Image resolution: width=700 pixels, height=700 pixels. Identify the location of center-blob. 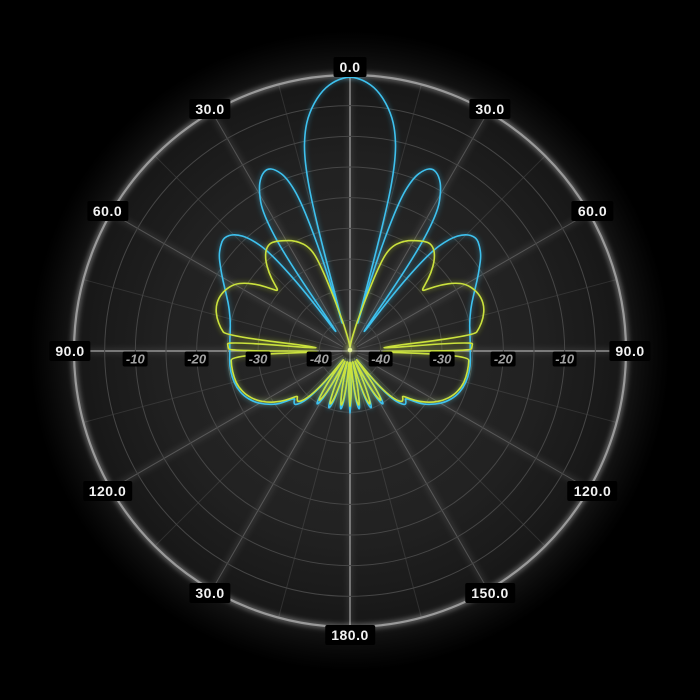
(350, 350).